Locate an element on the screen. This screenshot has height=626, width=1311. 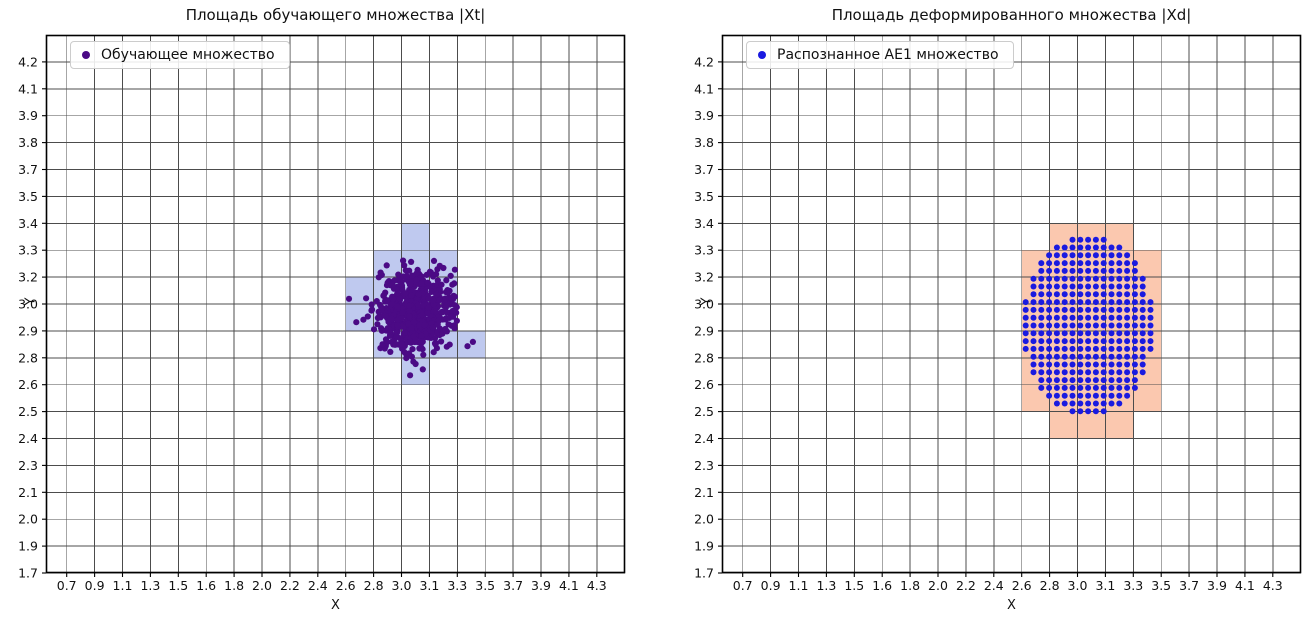
y-tick-label: 2.8 is located at coordinates (28, 357).